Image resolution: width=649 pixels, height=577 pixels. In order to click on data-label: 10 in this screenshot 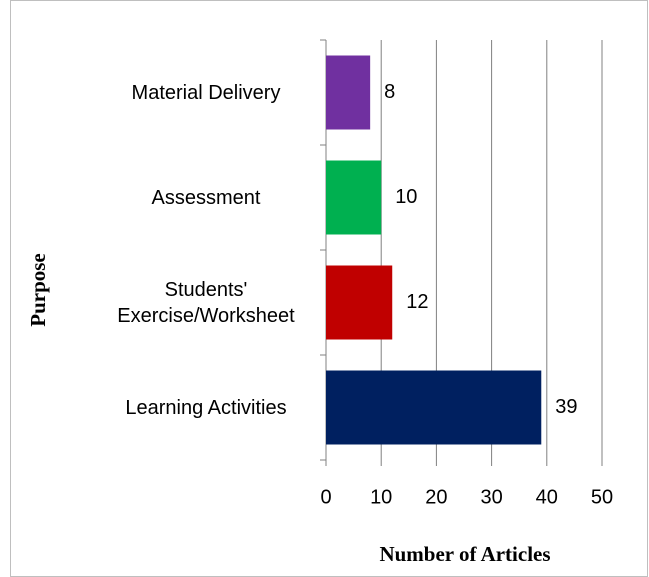, I will do `click(406, 197)`.